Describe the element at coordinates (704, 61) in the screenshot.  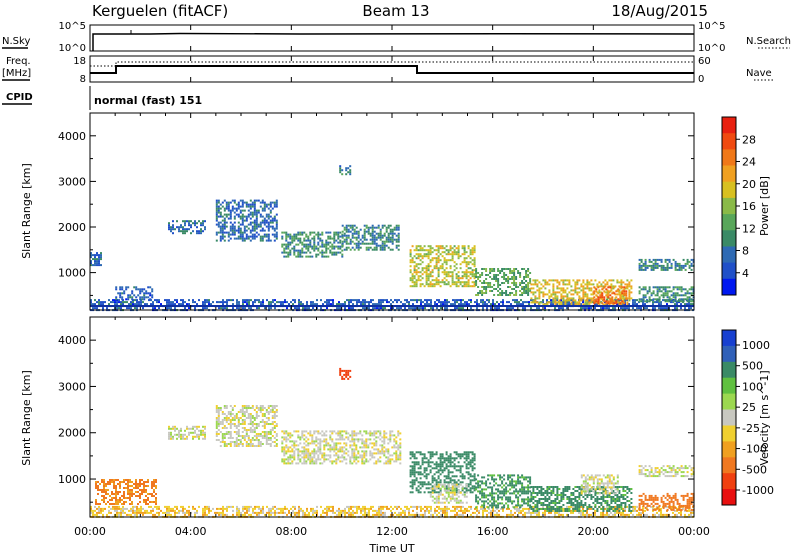
I see `nave-tick-top: 60` at that location.